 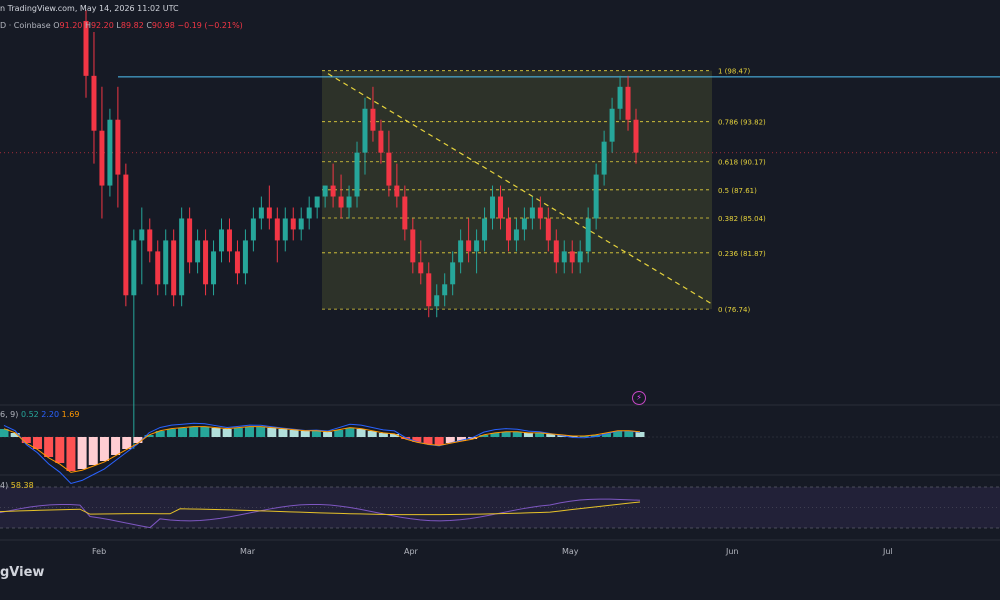 I want to click on macd-line, so click(x=322, y=453).